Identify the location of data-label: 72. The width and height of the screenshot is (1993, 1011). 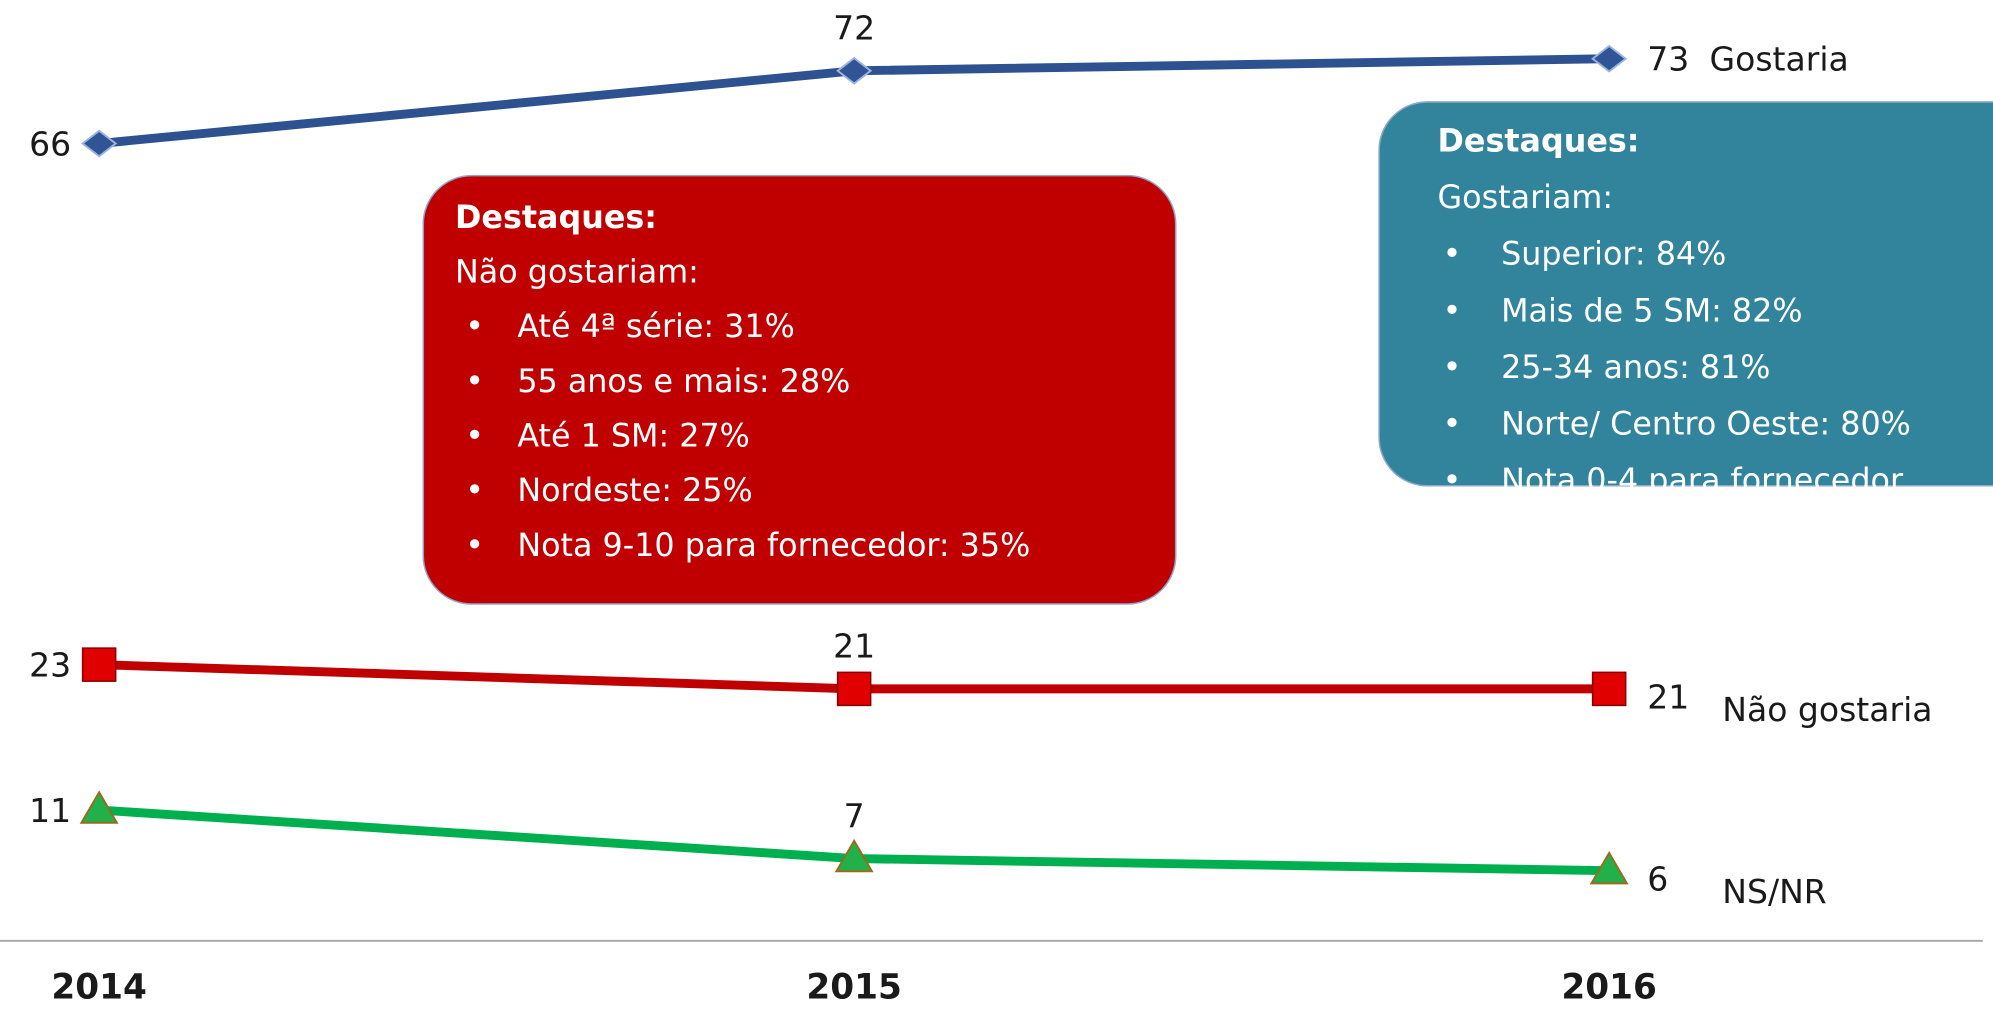
(854, 28).